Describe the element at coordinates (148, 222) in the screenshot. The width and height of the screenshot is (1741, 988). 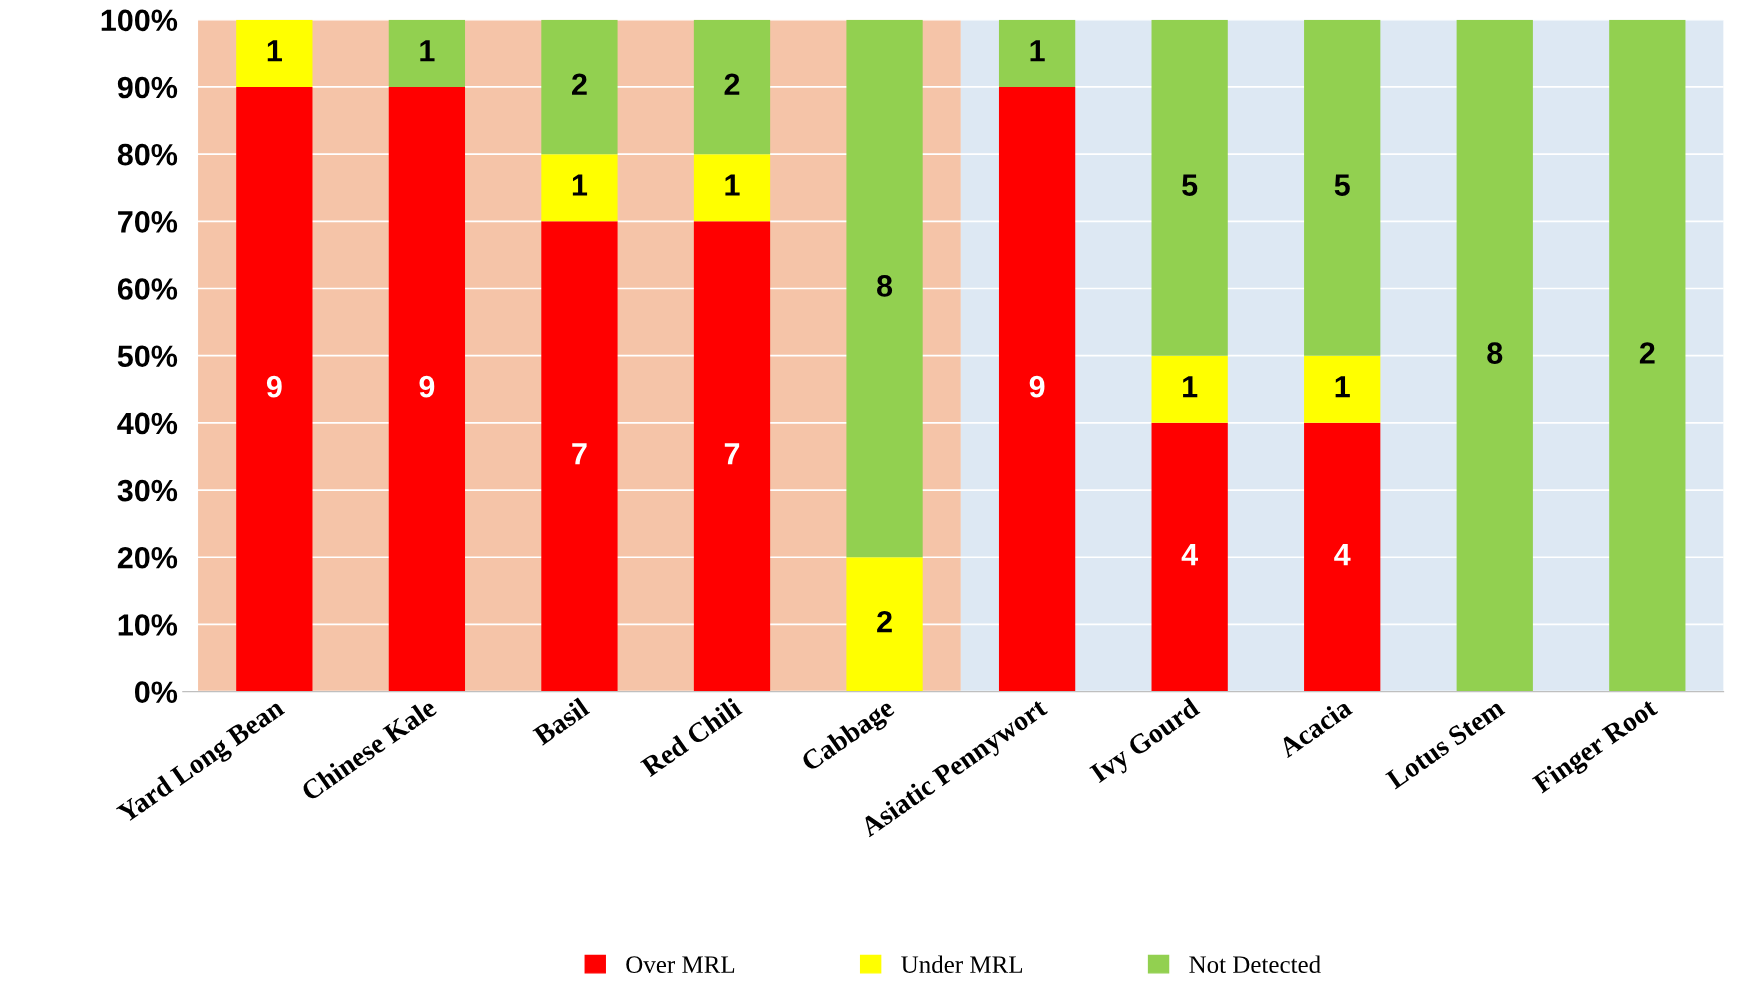
I see `y-tick-label: 70%` at that location.